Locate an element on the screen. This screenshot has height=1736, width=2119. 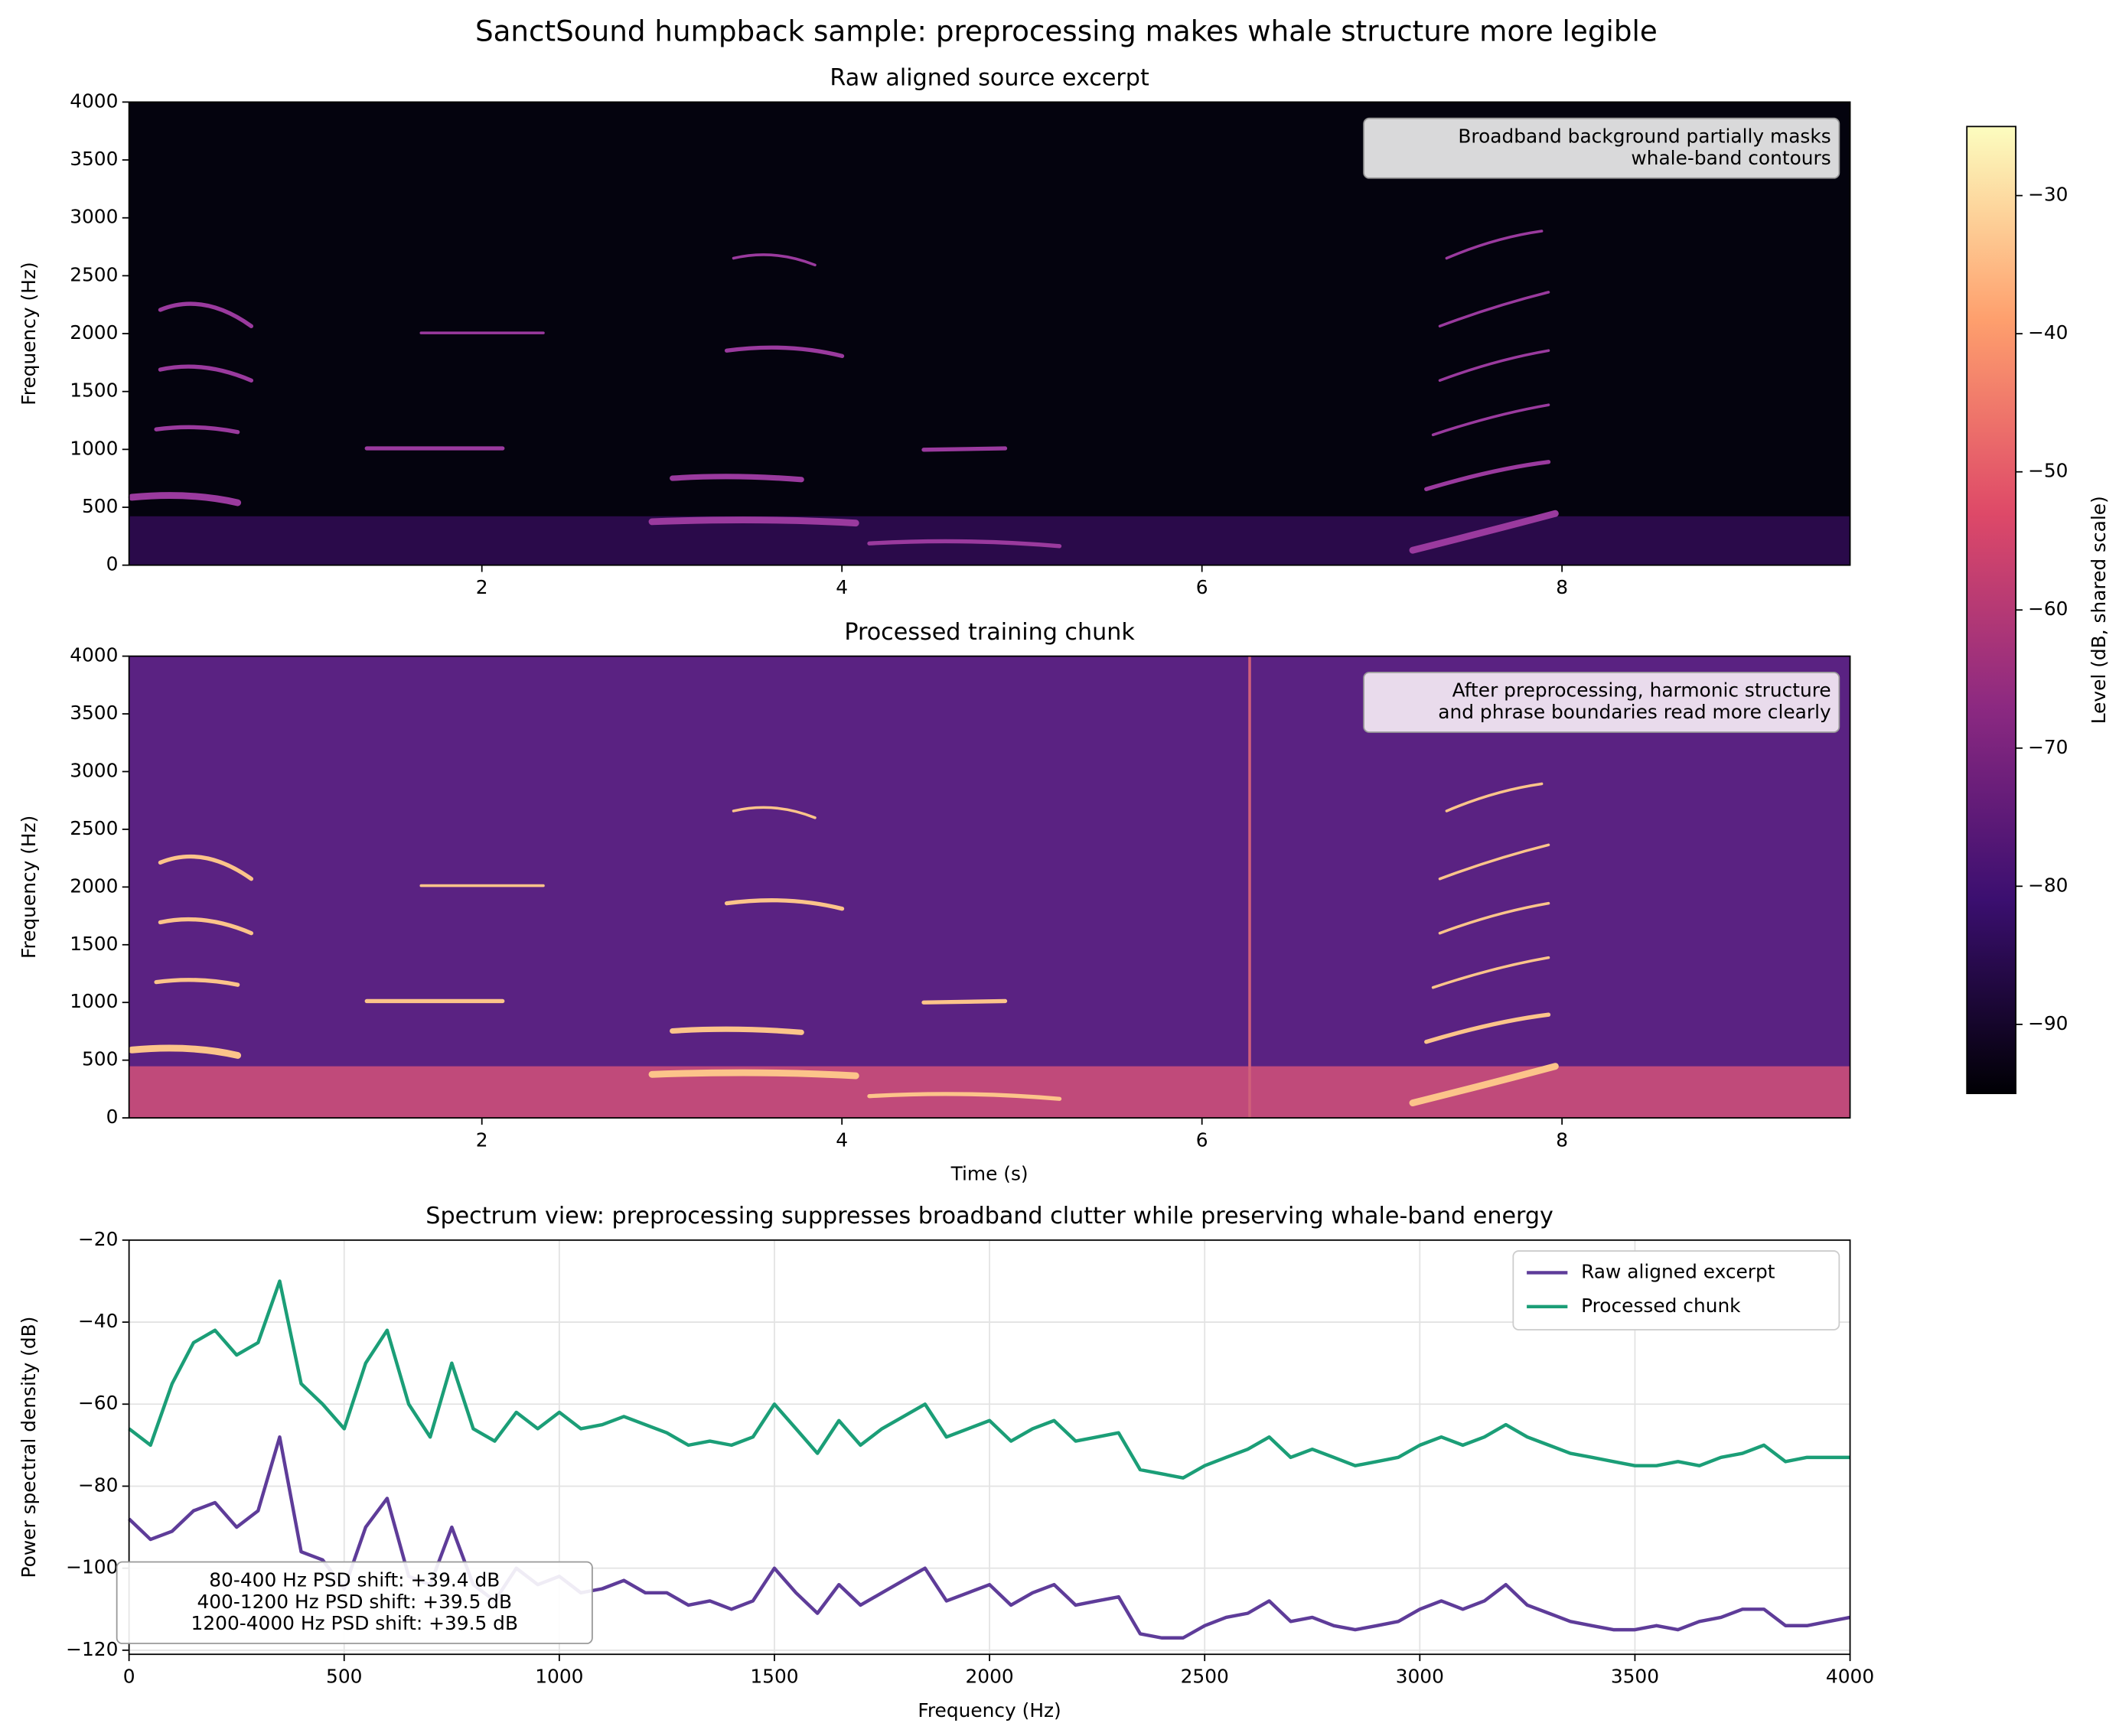
x-axis-label: Time (s) is located at coordinates (990, 1174).